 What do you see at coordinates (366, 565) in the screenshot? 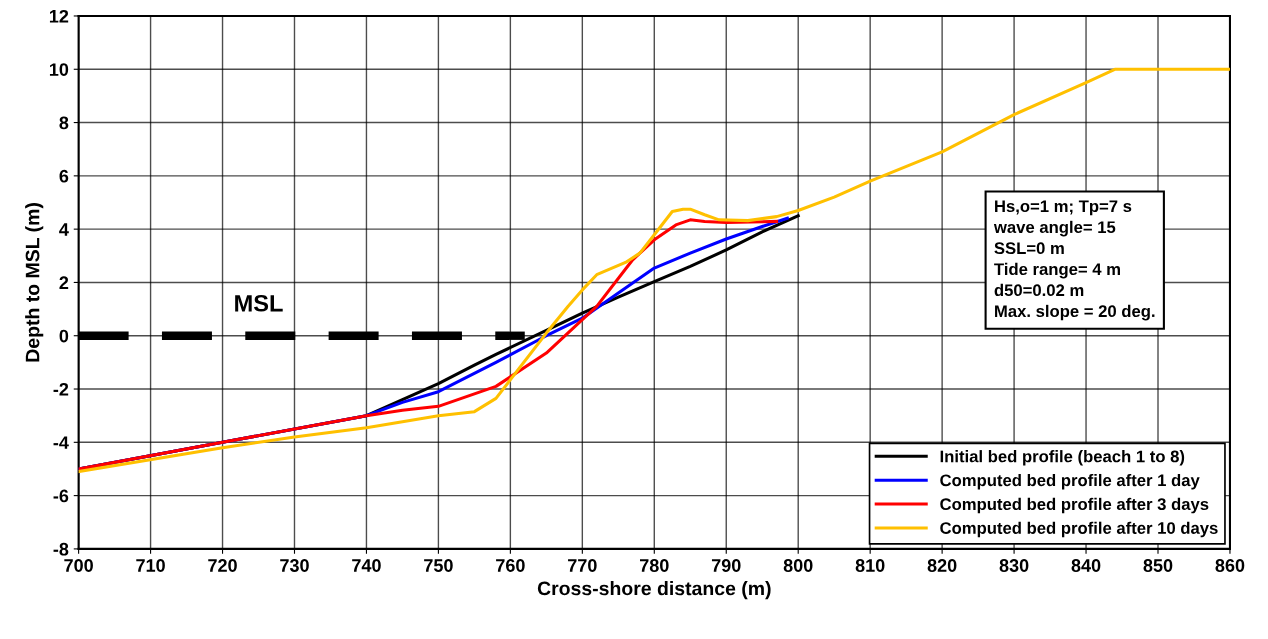
I see `x-tick-label: 740` at bounding box center [366, 565].